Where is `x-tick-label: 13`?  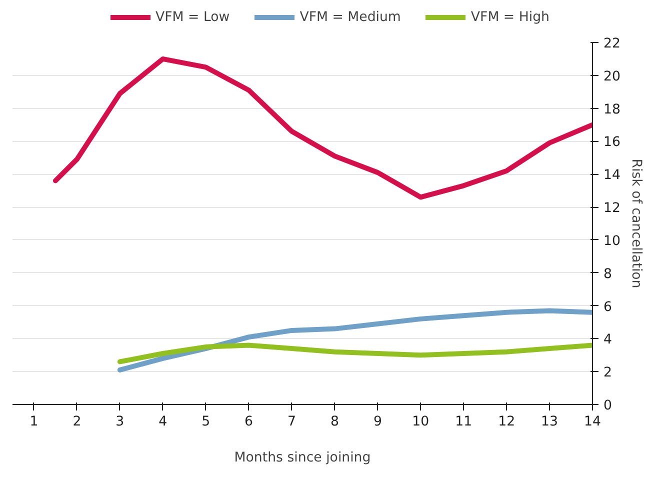
x-tick-label: 13 is located at coordinates (549, 422).